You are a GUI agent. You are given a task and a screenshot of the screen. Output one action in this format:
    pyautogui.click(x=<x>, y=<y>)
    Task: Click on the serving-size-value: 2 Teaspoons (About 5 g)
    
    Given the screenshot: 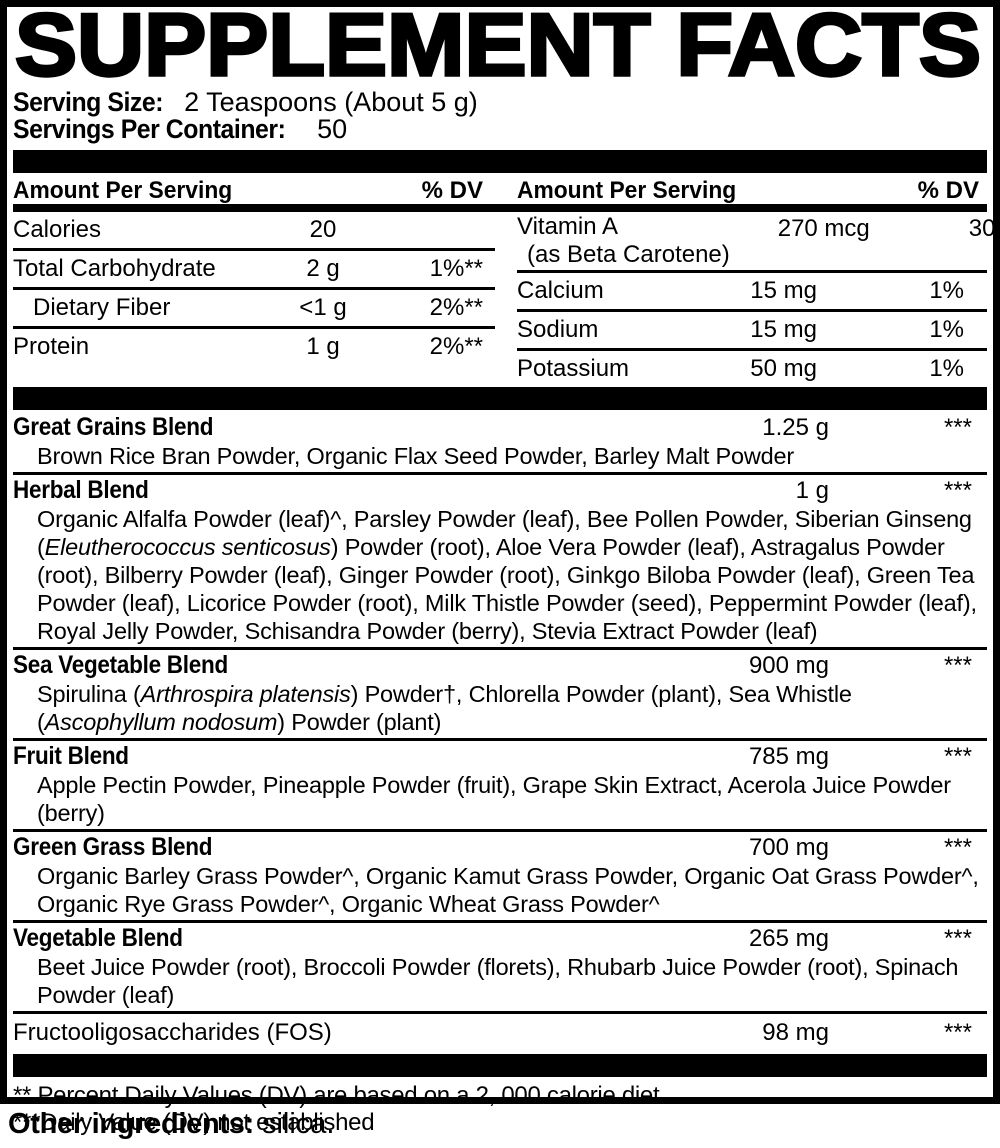 What is the action you would take?
    pyautogui.click(x=331, y=102)
    